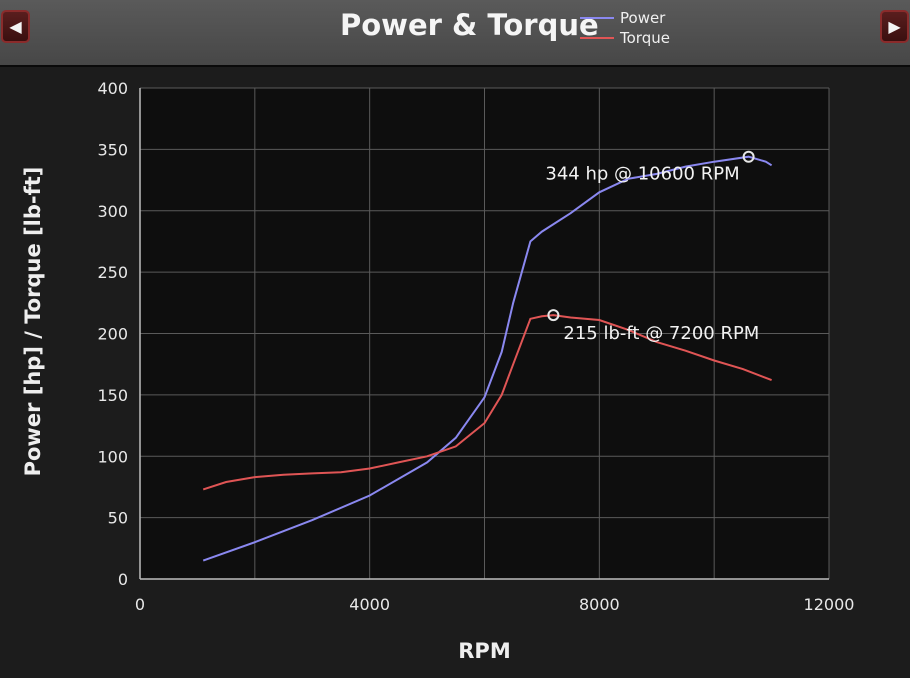  I want to click on x-axis-label: RPM, so click(484, 651).